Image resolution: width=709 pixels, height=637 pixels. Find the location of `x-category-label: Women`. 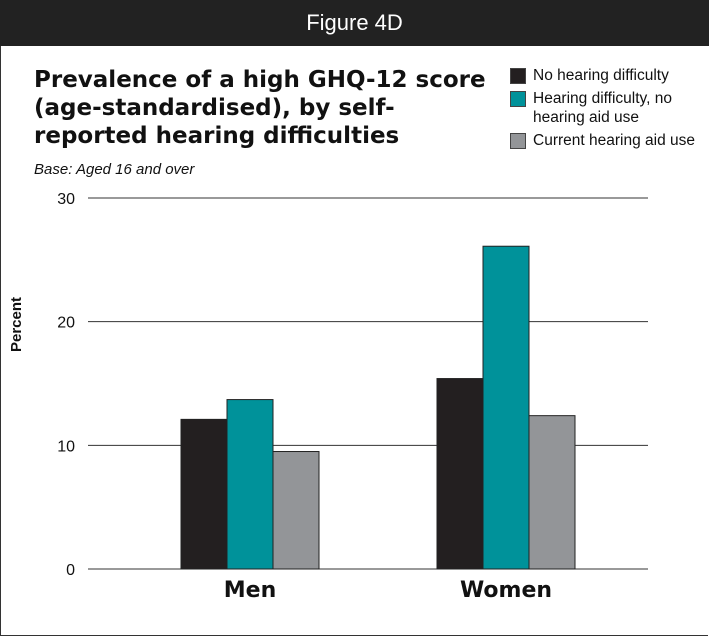

x-category-label: Women is located at coordinates (506, 590).